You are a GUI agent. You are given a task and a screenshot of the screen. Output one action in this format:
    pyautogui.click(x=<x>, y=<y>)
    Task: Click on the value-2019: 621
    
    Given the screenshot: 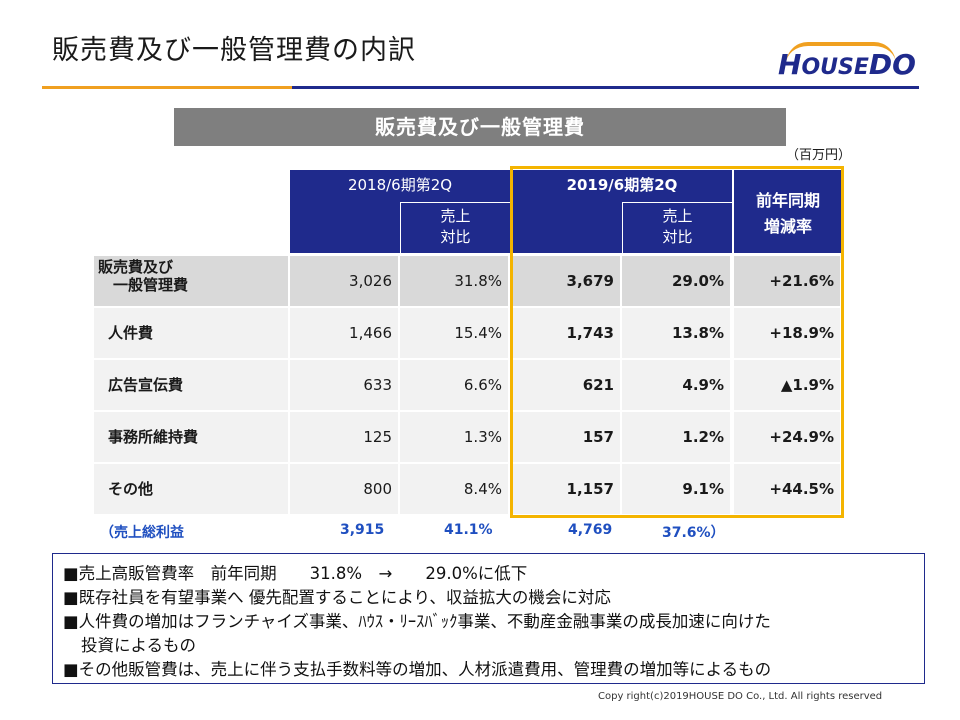 What is the action you would take?
    pyautogui.click(x=566, y=385)
    